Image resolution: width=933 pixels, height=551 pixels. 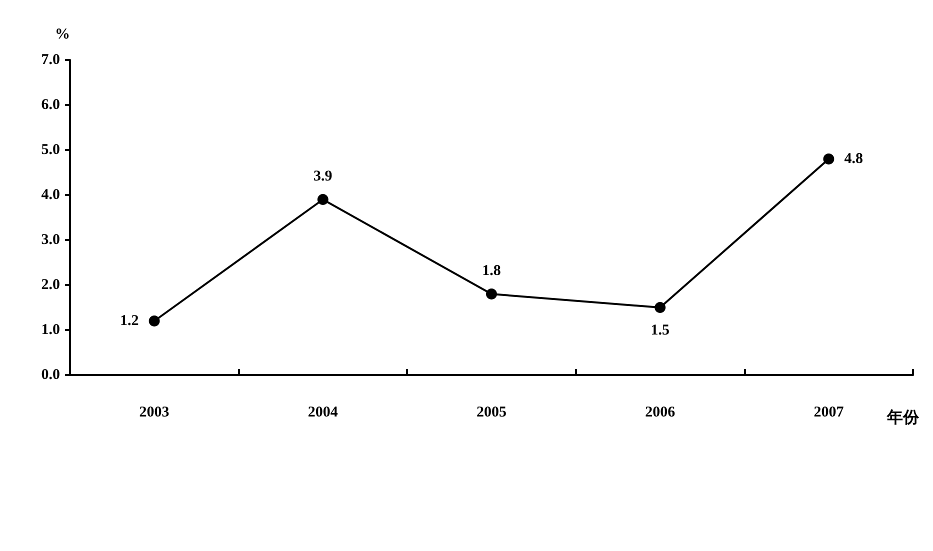 What do you see at coordinates (154, 412) in the screenshot?
I see `x-tick-label: 2003` at bounding box center [154, 412].